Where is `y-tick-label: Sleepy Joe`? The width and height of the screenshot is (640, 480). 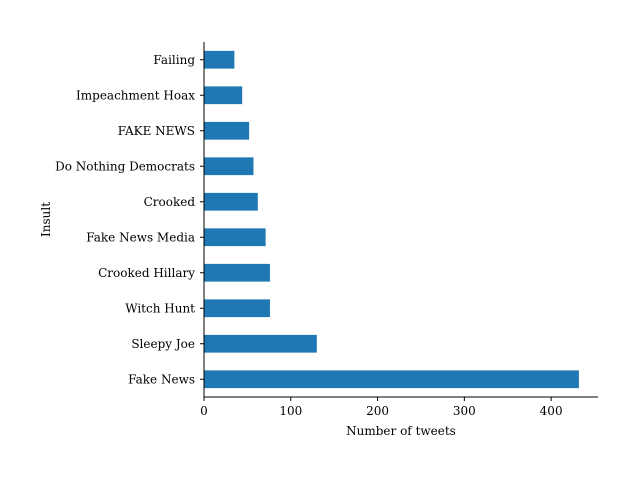
y-tick-label: Sleepy Joe is located at coordinates (163, 344).